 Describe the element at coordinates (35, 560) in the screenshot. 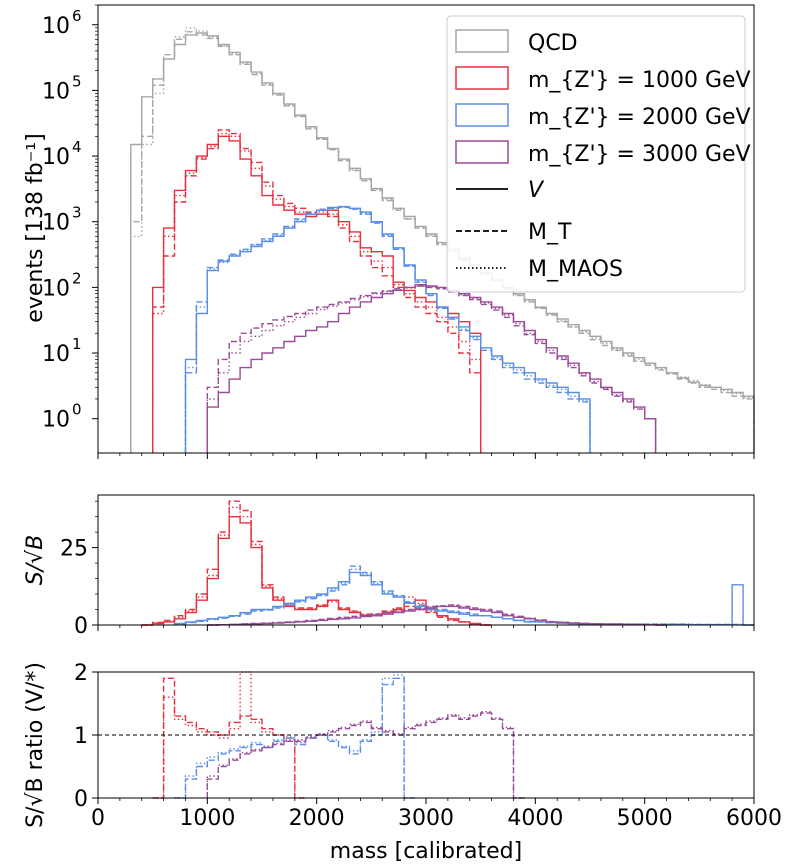

I see `middle-panel-ylabel: S/√B` at that location.